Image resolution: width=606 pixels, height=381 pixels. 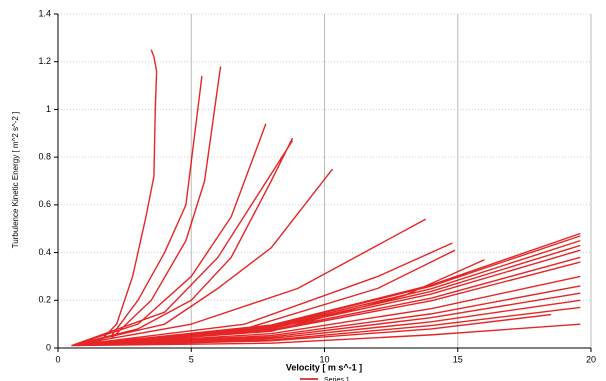 What do you see at coordinates (44, 157) in the screenshot?
I see `y-tick-label: 0.8` at bounding box center [44, 157].